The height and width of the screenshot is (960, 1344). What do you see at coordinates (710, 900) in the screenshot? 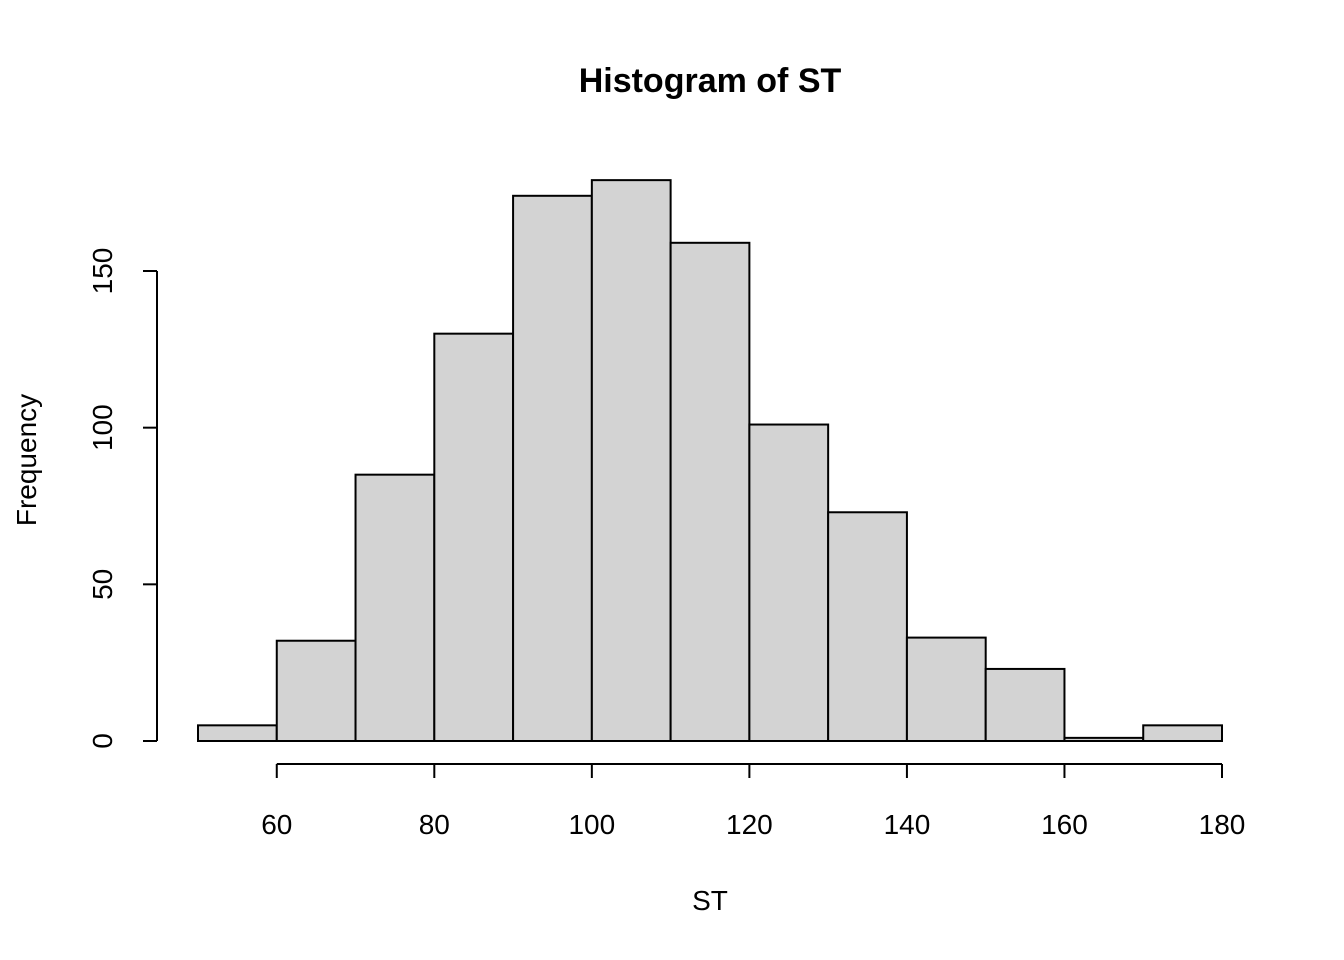
I see `x-axis-title: ST` at bounding box center [710, 900].